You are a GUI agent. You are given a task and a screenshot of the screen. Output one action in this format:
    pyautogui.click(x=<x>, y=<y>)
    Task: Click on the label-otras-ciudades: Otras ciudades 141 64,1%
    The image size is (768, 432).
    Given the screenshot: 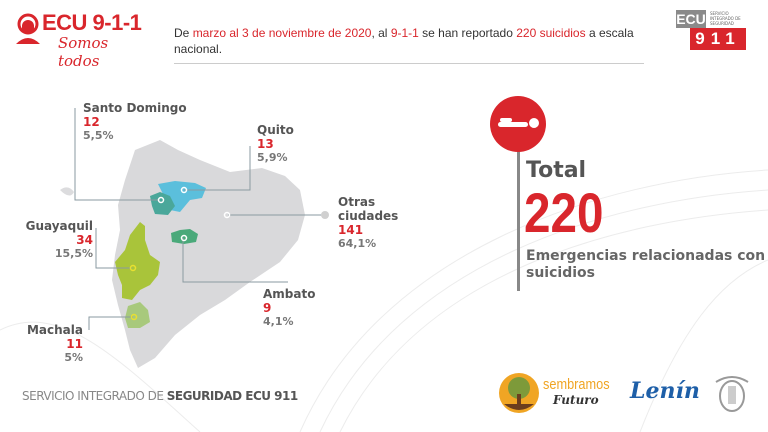 What is the action you would take?
    pyautogui.click(x=373, y=223)
    